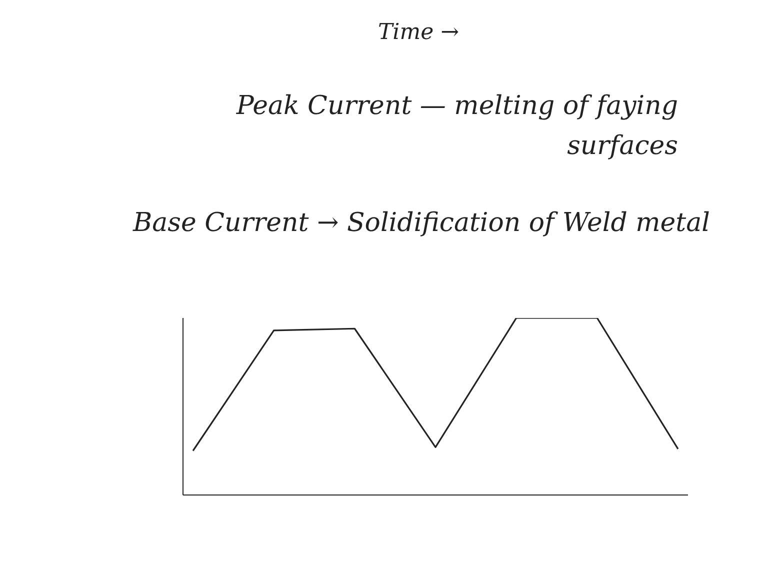  Describe the element at coordinates (419, 32) in the screenshot. I see `text: Time →` at that location.